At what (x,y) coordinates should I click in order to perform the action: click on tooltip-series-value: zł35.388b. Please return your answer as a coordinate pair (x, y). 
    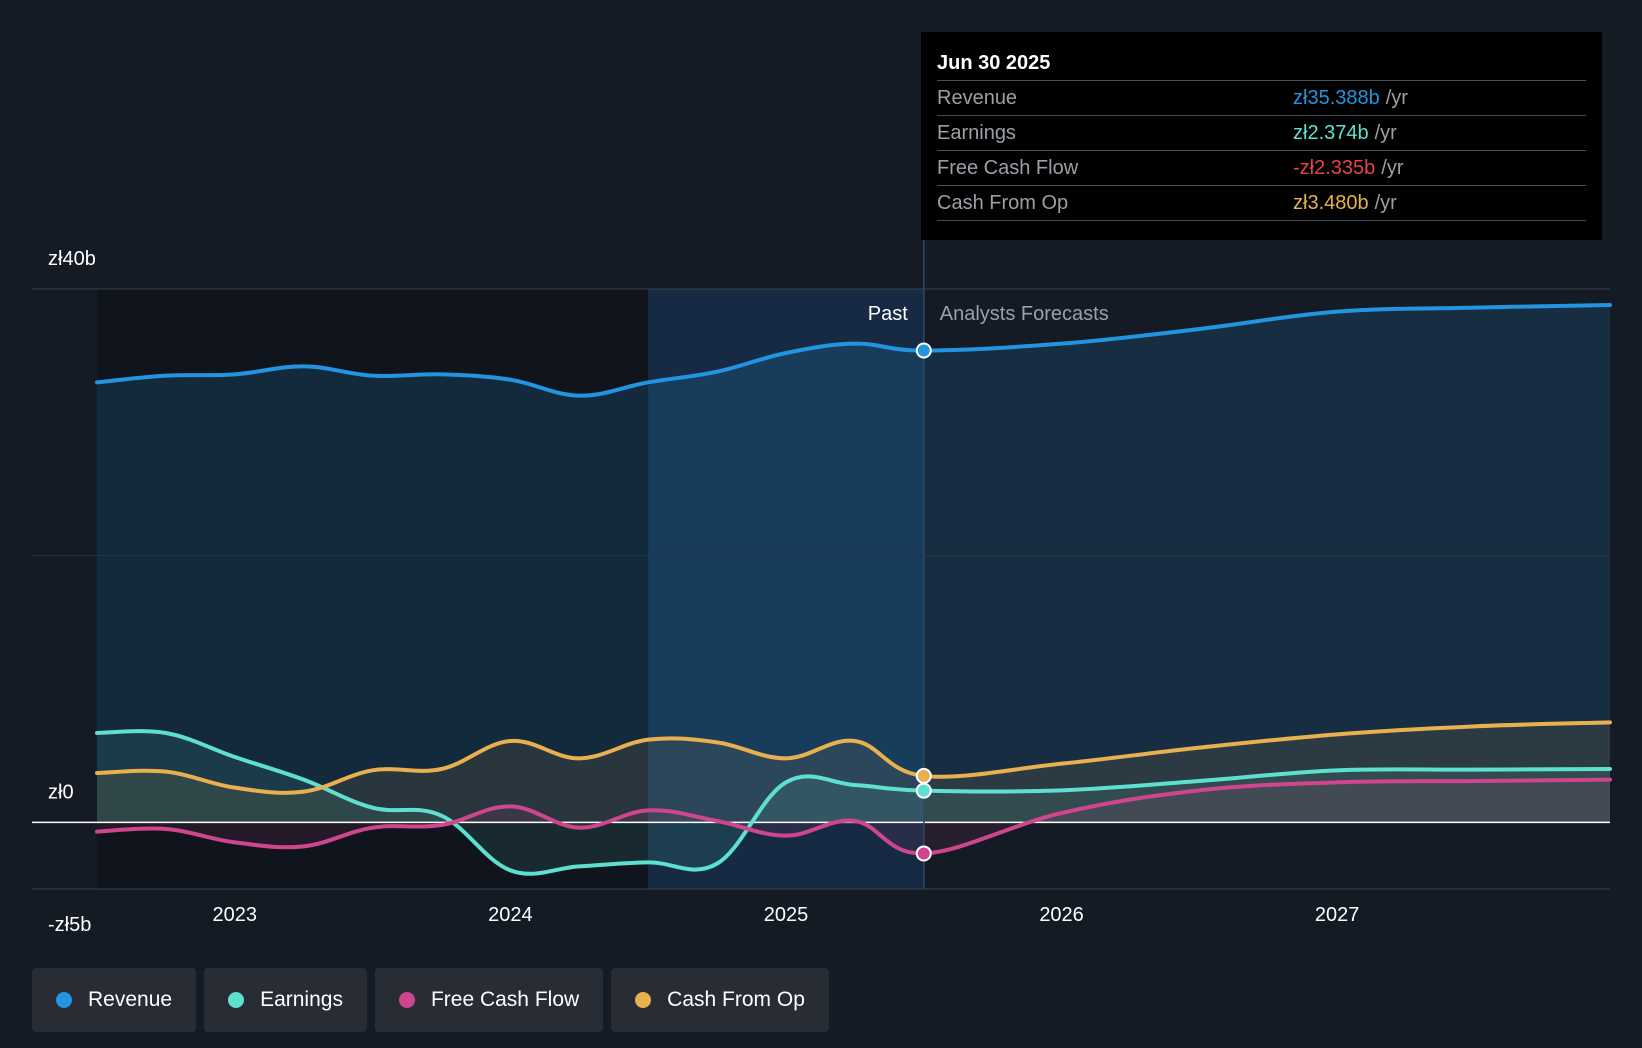
    Looking at the image, I should click on (1336, 98).